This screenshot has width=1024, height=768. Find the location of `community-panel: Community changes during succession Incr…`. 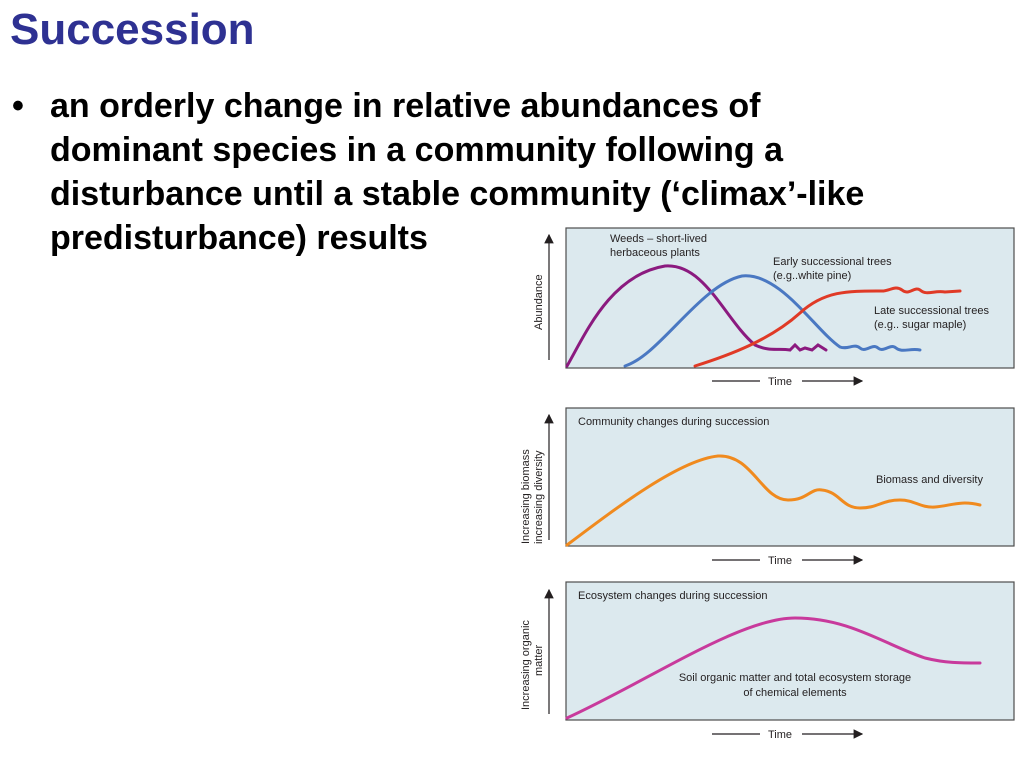

community-panel: Community changes during succession Incr… is located at coordinates (767, 487).